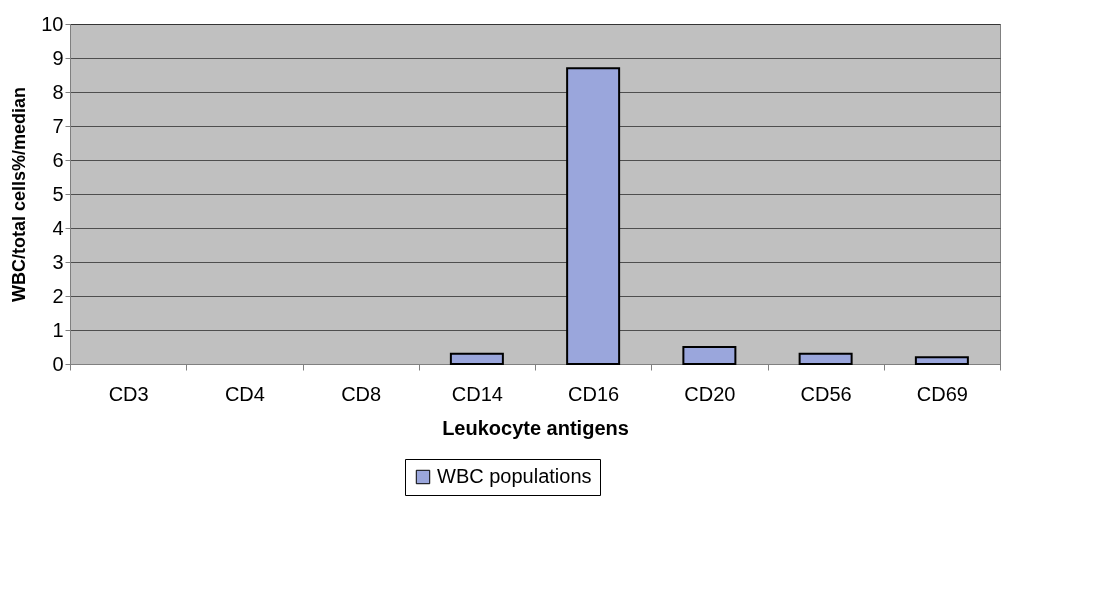 Image resolution: width=1120 pixels, height=596 pixels. I want to click on x-axis-title: Leukocyte antigens, so click(535, 427).